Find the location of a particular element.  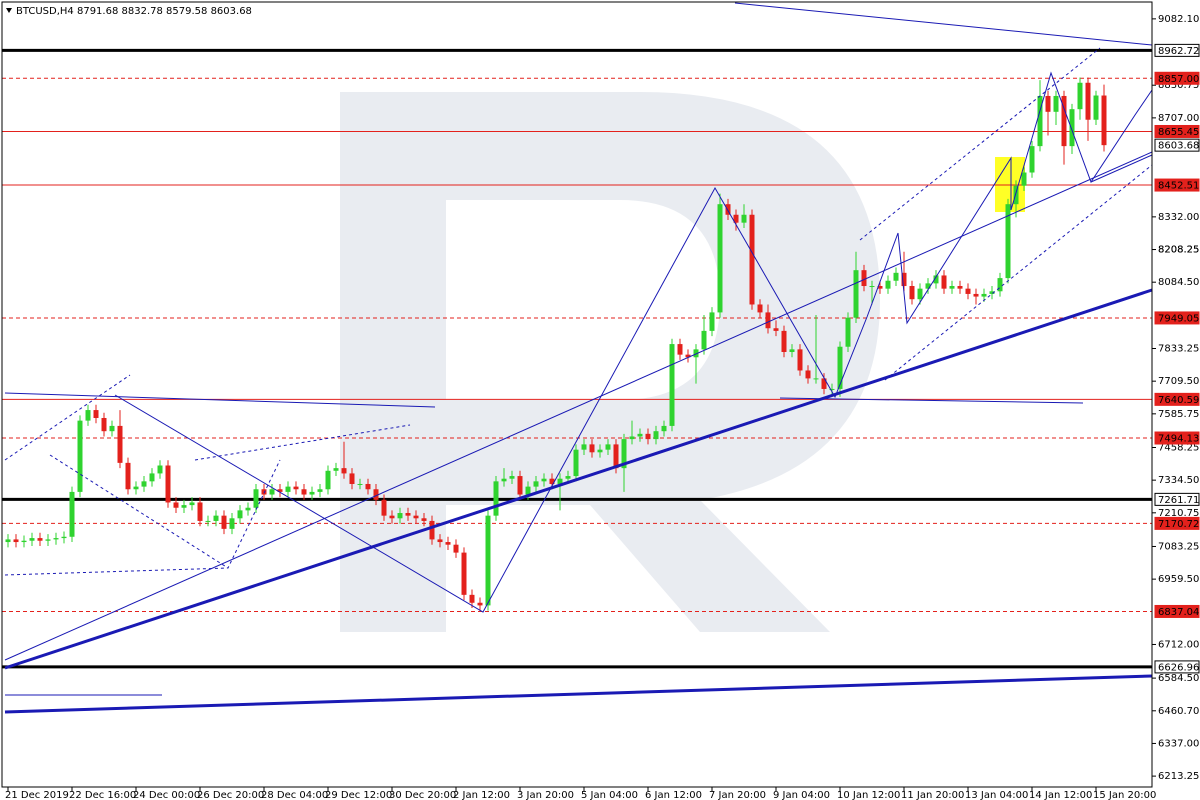

x-tick-label: 13 Jan 04:00 is located at coordinates (996, 795).